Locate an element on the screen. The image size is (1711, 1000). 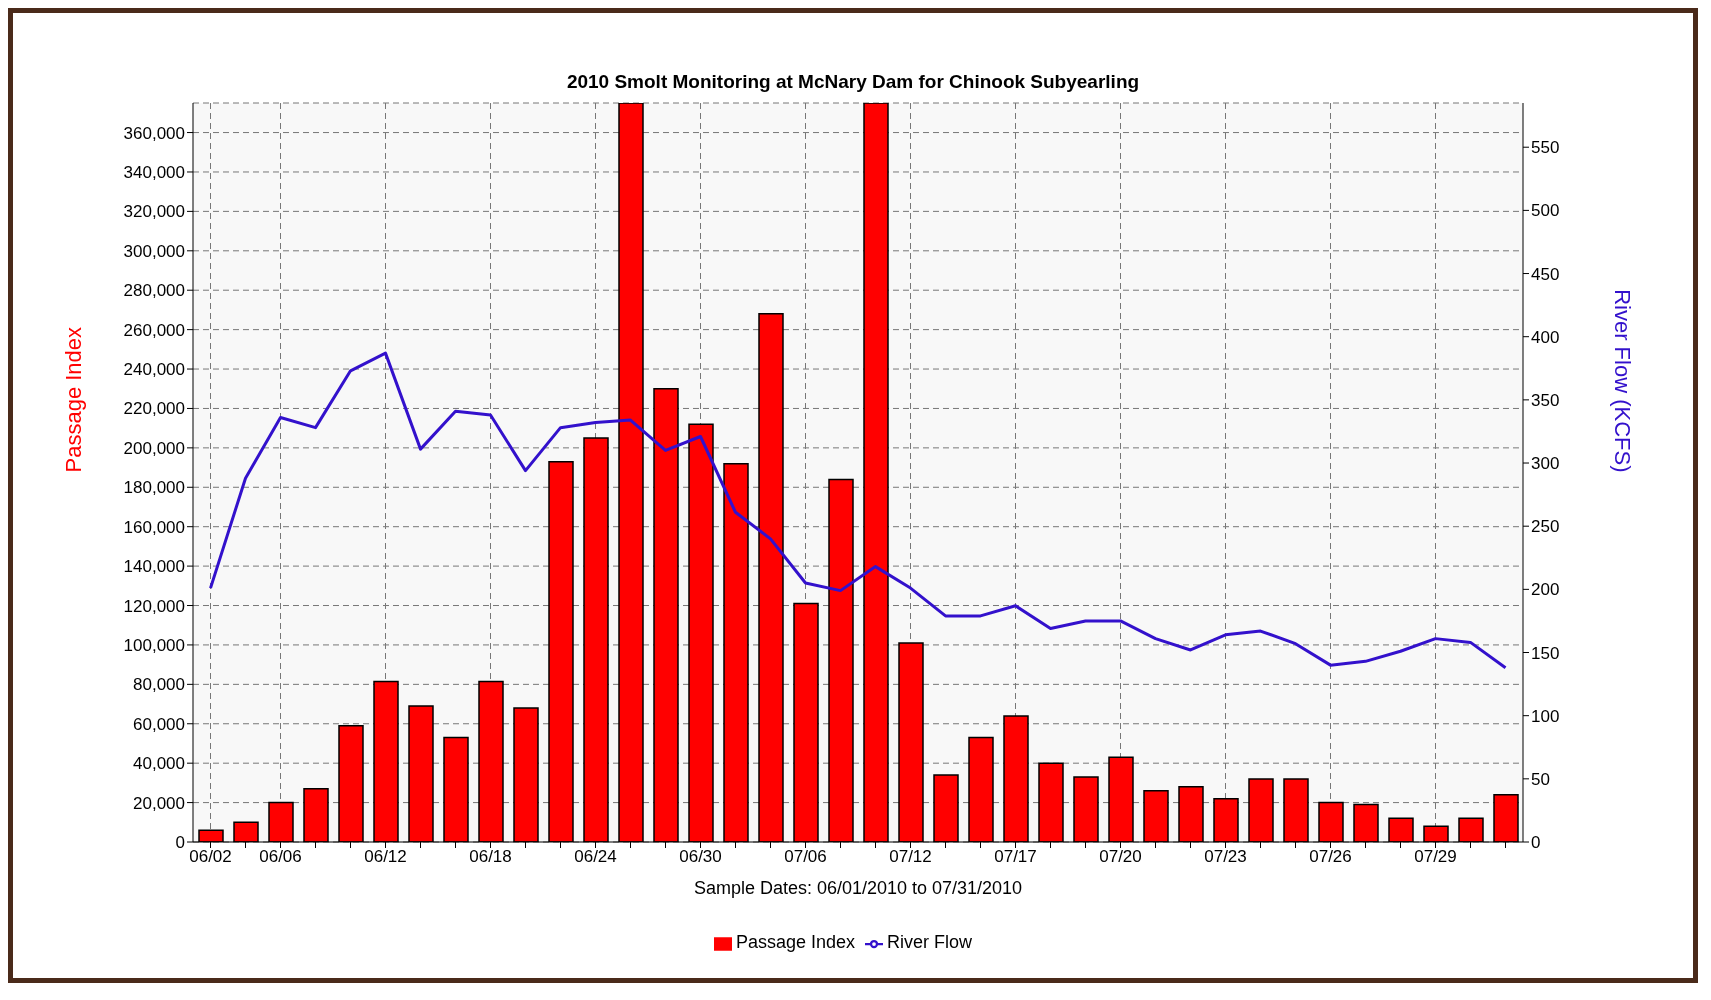
x-tick-label: 07/29 is located at coordinates (1435, 857).